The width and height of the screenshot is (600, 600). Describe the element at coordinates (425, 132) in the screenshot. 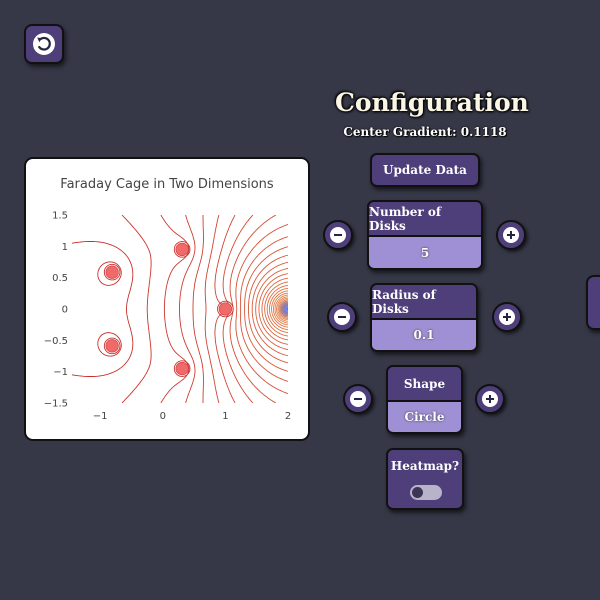

I see `center-gradient-readout: Center Gradient: 0.1118` at that location.